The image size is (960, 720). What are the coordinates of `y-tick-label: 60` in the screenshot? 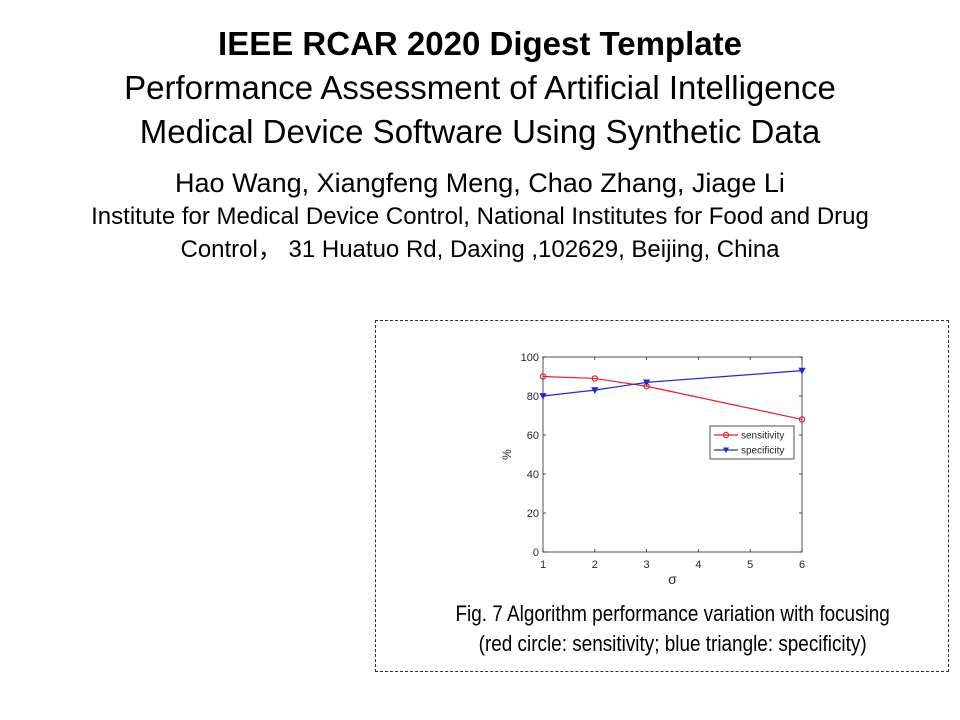 It's located at (533, 436).